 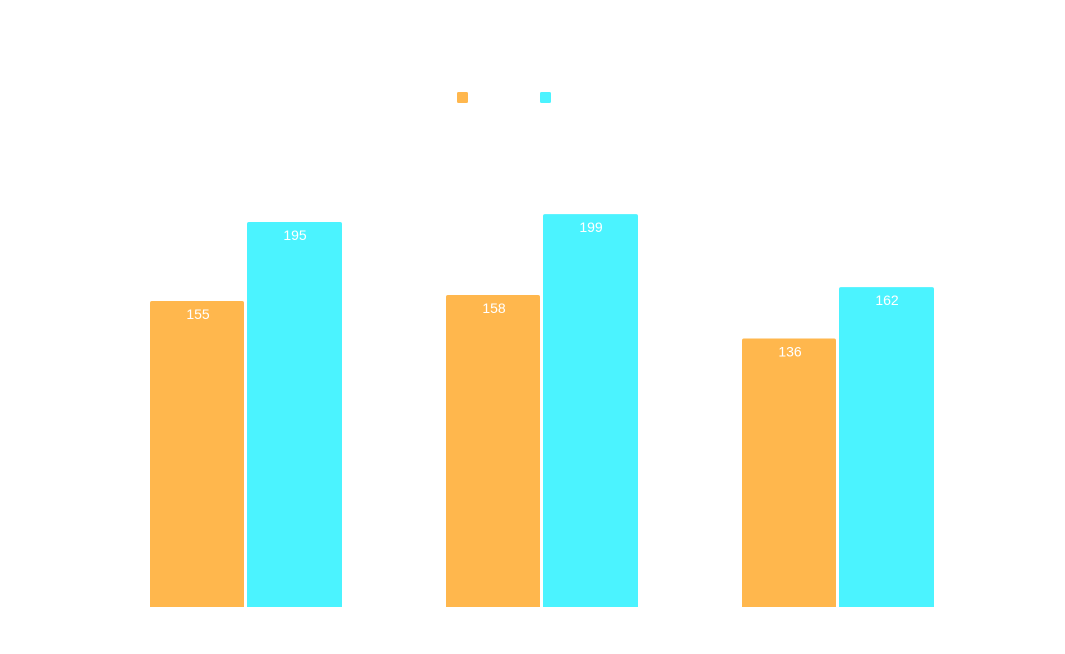 I want to click on data-labels: 155 195 158 199 136 162, so click(x=542, y=289).